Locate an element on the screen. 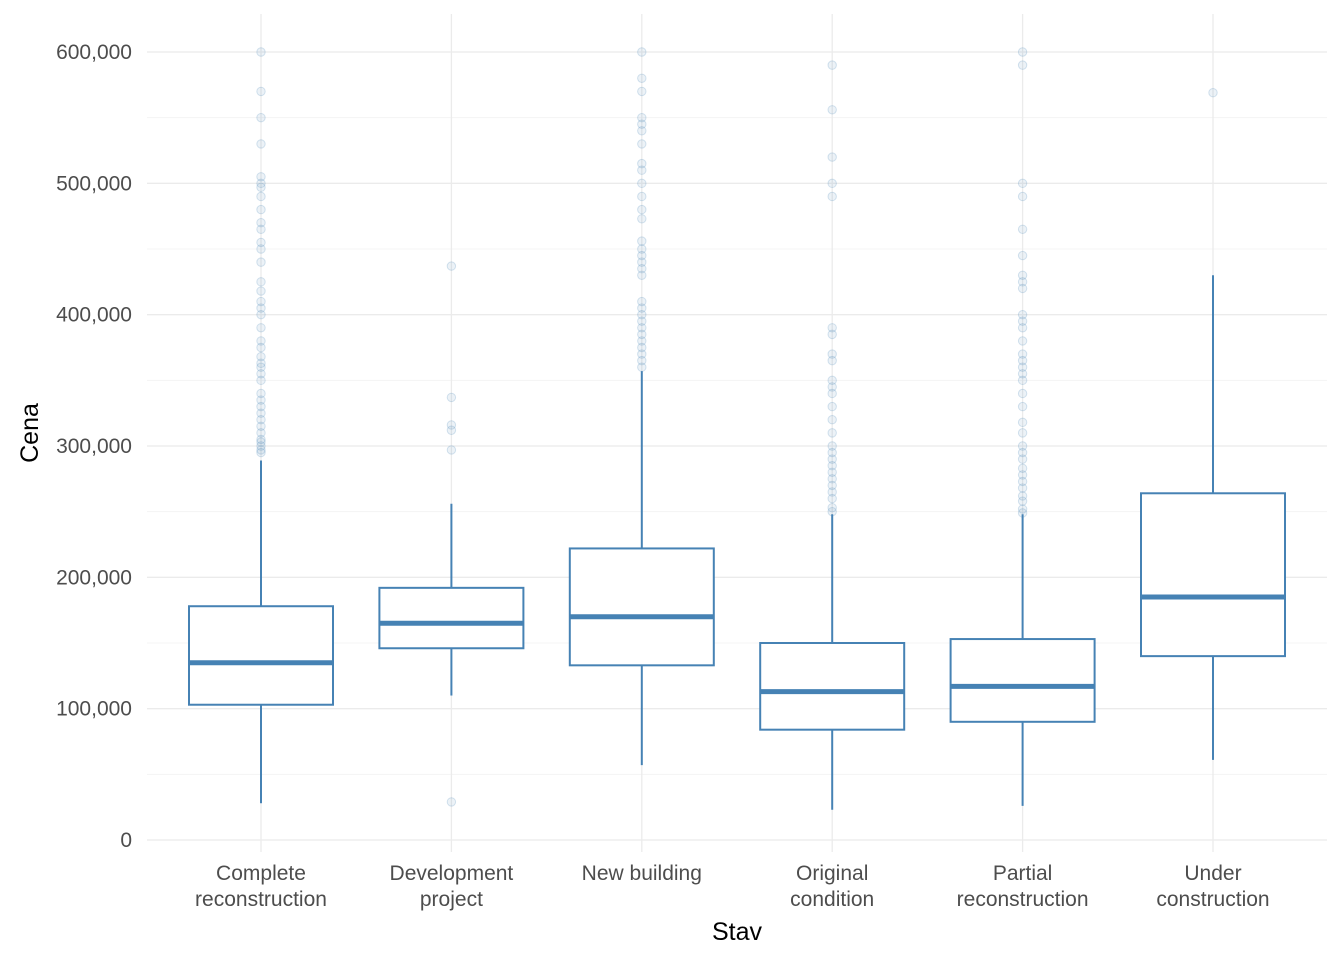 This screenshot has width=1344, height=960. y-tick-label: 300,000 is located at coordinates (94, 446).